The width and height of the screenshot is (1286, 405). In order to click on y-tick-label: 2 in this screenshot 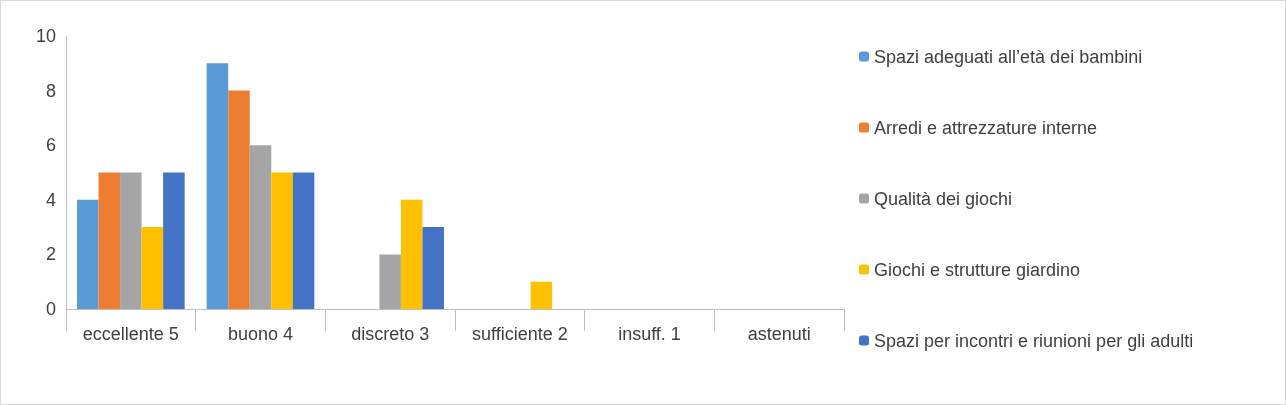, I will do `click(50, 254)`.